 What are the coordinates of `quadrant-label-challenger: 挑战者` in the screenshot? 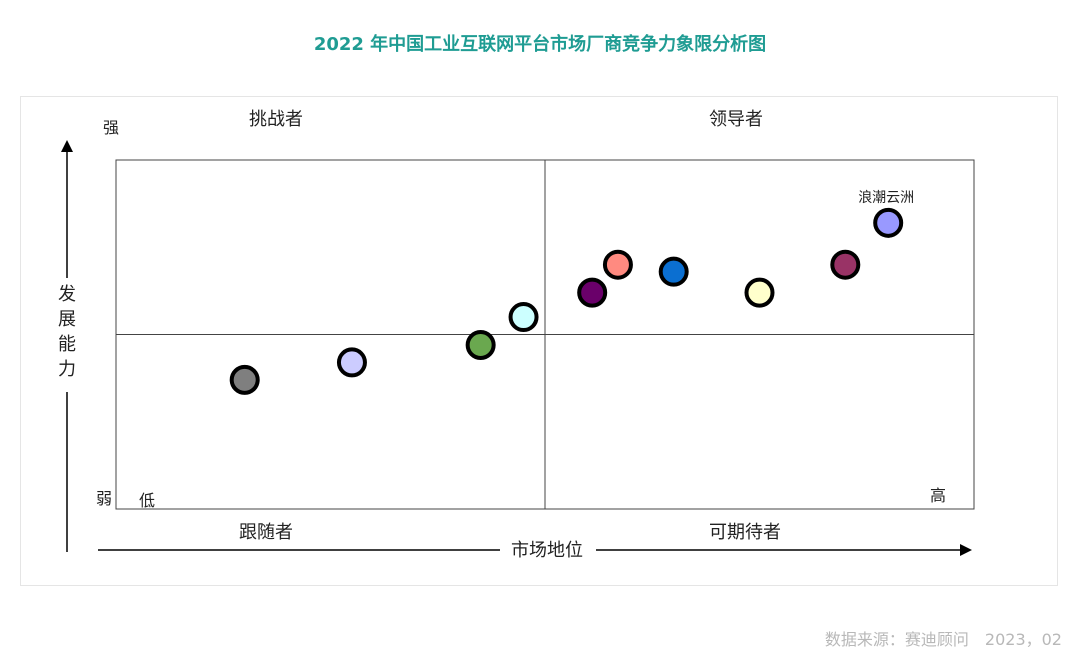 It's located at (276, 119).